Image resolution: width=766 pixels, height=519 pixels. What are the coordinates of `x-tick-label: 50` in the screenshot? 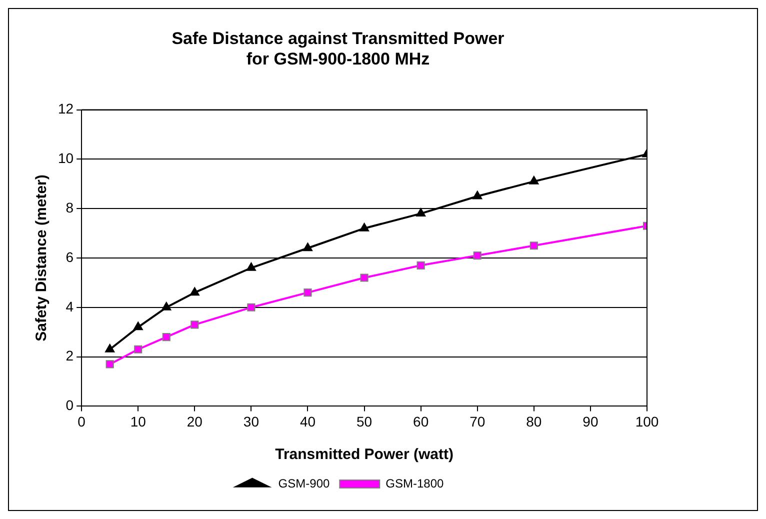 It's located at (364, 421).